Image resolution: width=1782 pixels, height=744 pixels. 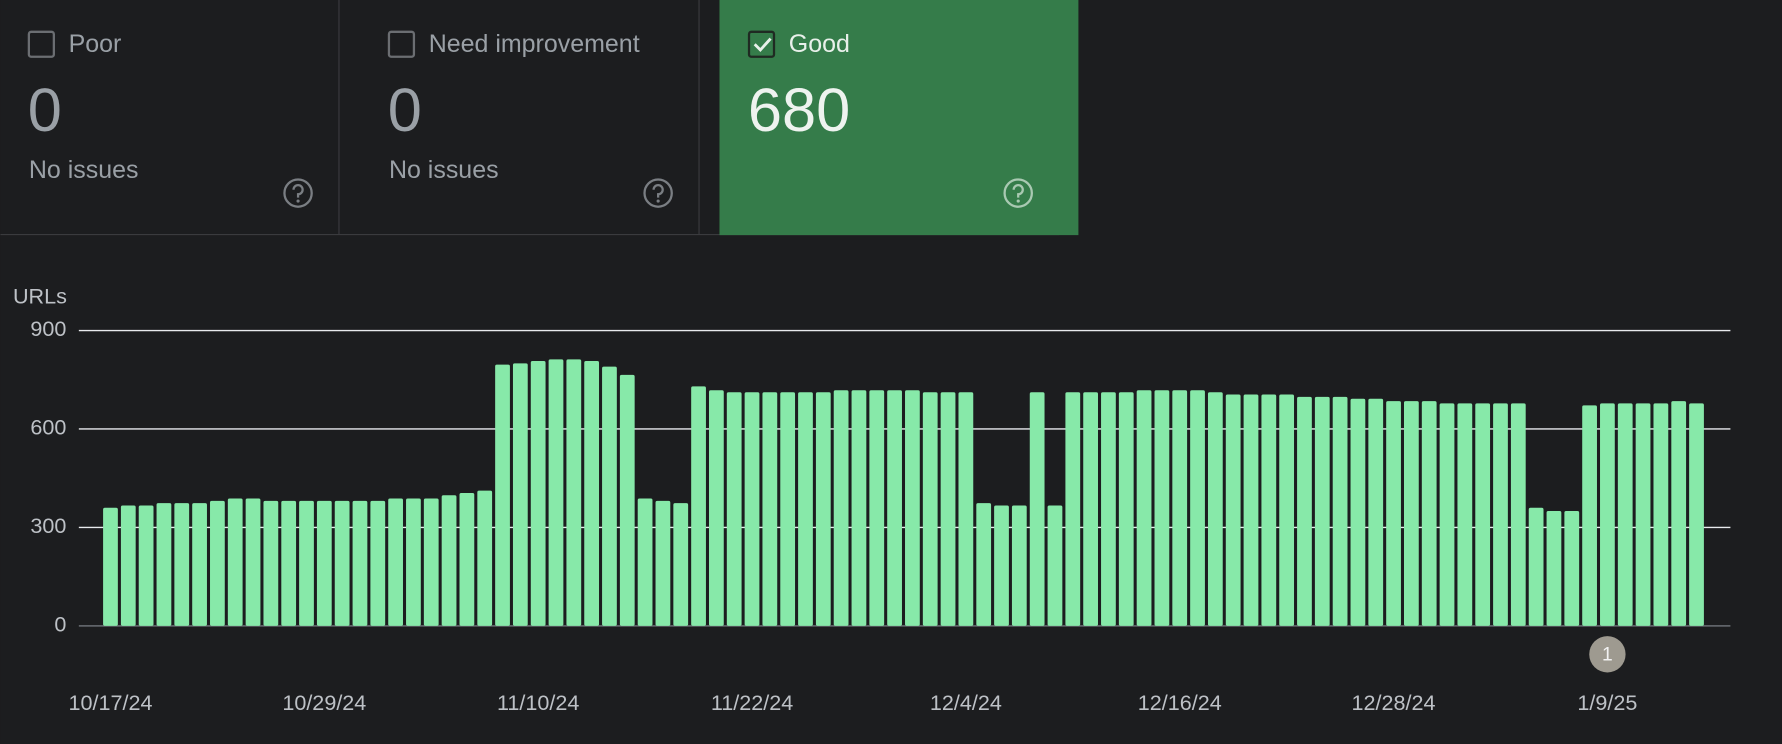 I want to click on y-axis-label: URLs, so click(x=40, y=295).